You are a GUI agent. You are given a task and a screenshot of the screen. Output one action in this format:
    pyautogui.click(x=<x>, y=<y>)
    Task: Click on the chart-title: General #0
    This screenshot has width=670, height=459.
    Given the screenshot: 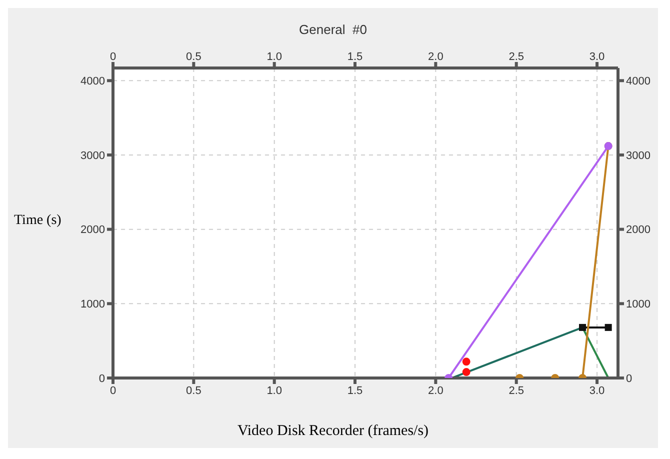 What is the action you would take?
    pyautogui.click(x=333, y=29)
    